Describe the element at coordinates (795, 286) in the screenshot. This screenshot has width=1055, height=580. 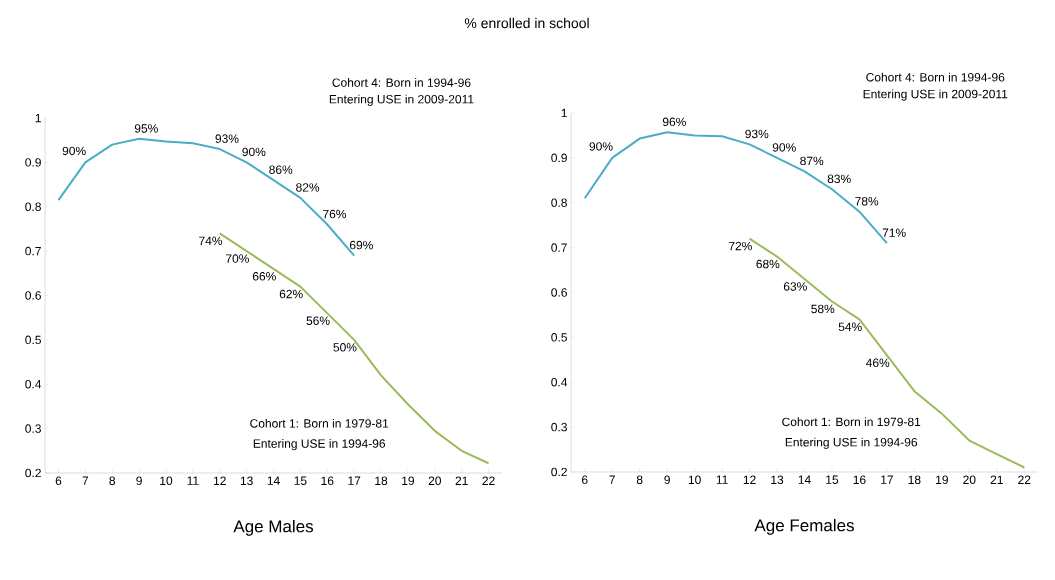
I see `data-label: 63%` at that location.